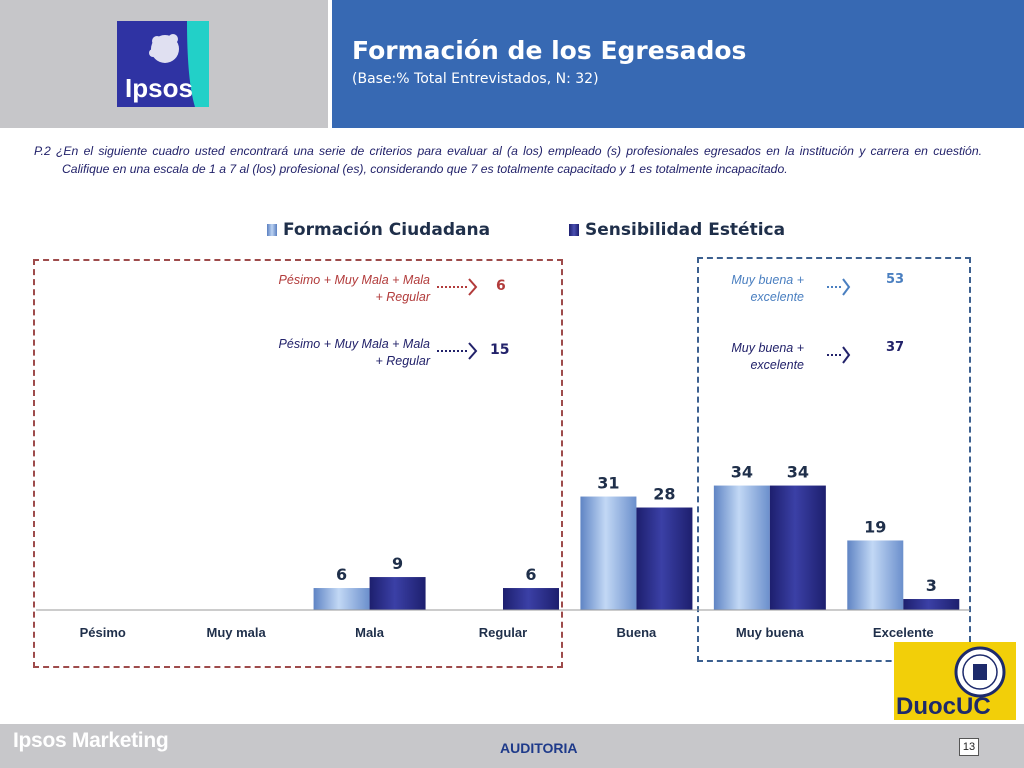  I want to click on category-label-2: Mala, so click(370, 632).